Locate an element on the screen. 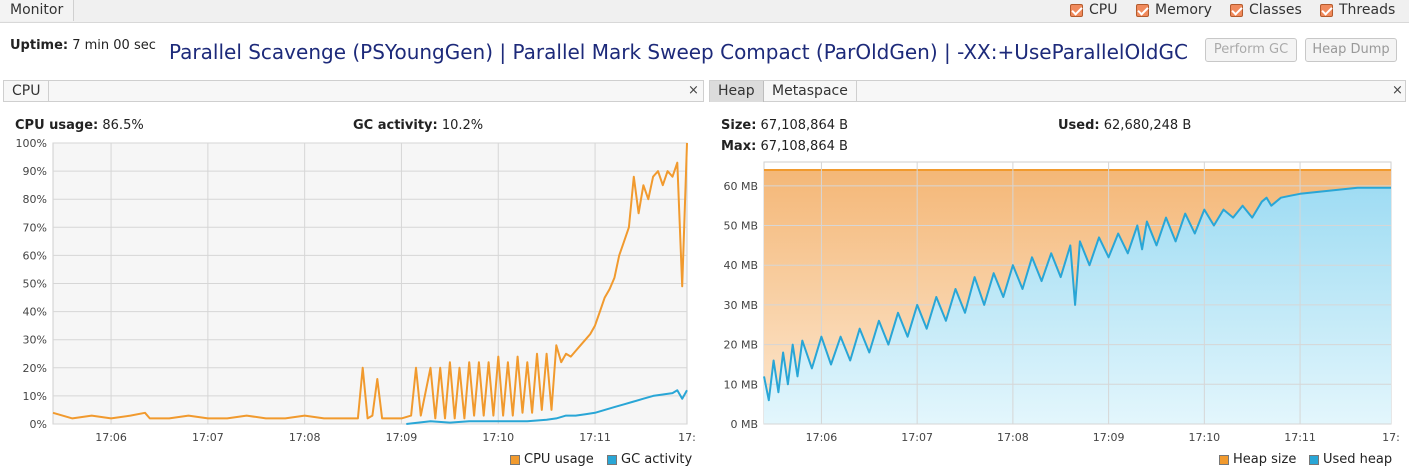 Image resolution: width=1409 pixels, height=473 pixels. memory-checkbox: Memory is located at coordinates (1174, 10).